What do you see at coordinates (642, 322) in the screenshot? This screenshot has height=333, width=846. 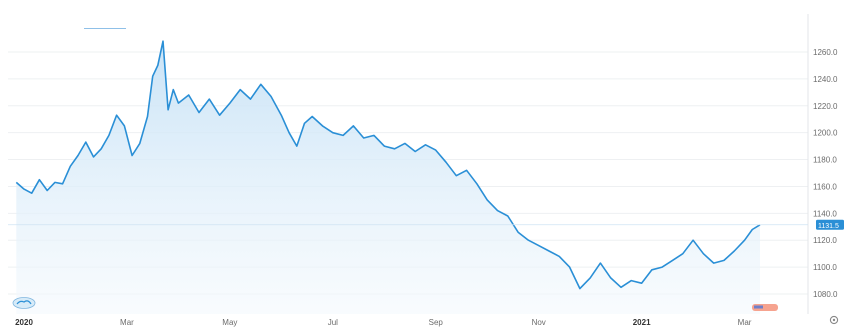 I see `x-tick-label: 2021` at bounding box center [642, 322].